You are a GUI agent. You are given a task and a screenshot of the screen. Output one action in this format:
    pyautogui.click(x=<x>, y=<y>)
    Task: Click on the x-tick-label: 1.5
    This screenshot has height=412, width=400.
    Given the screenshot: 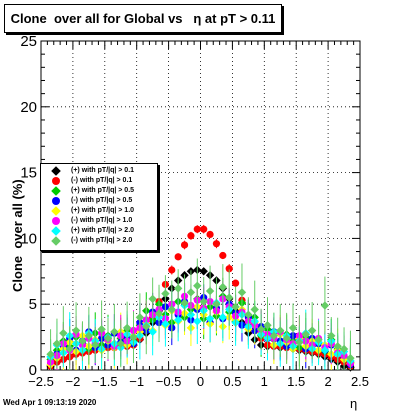 What is the action you would take?
    pyautogui.click(x=296, y=381)
    